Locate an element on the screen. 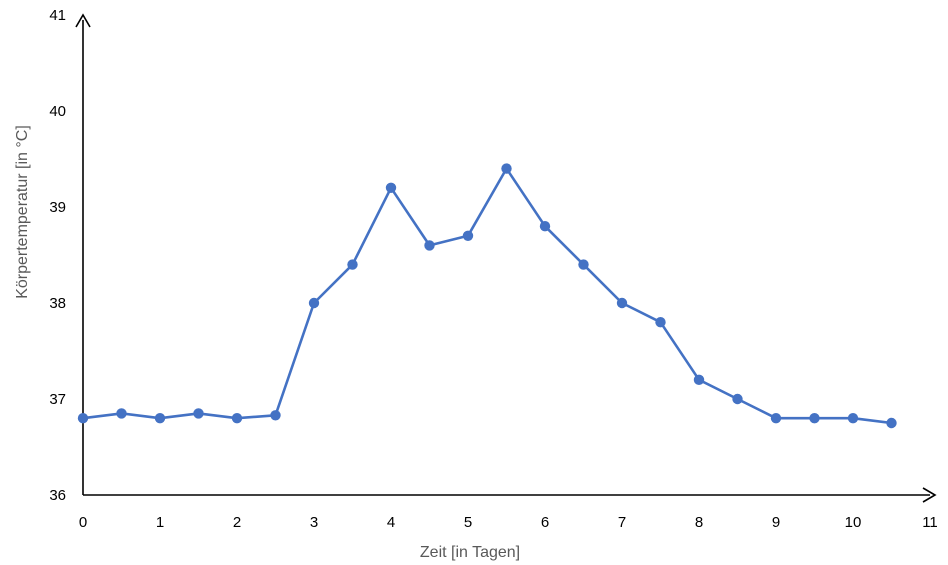 Image resolution: width=948 pixels, height=565 pixels. y-tick-label: 37 is located at coordinates (57, 399).